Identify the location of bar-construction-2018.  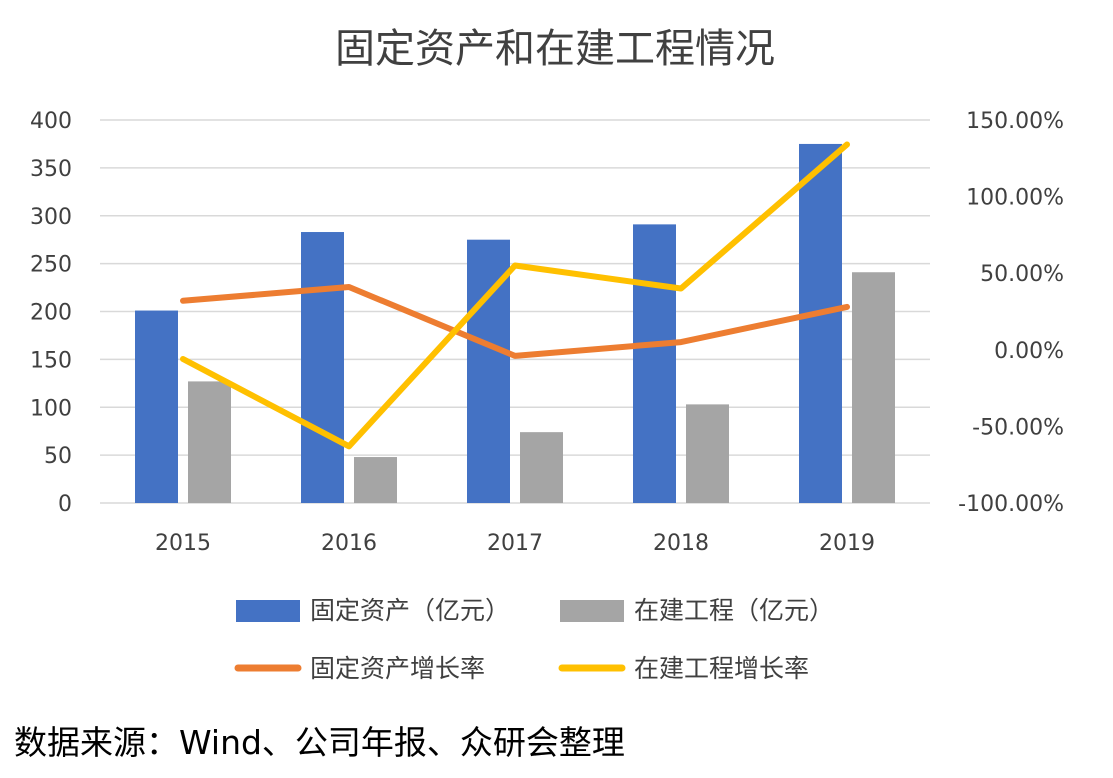
(707, 453).